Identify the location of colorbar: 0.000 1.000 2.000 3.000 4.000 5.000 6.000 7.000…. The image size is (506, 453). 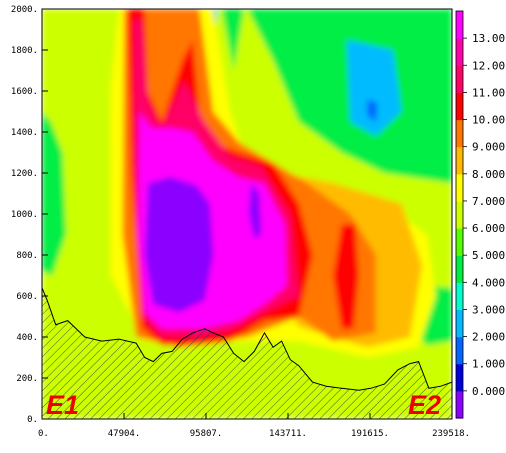
(480, 214).